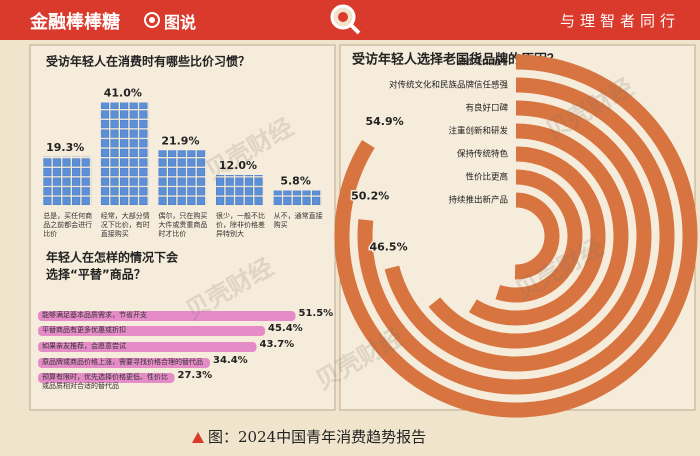  I want to click on category-label: 从不，通常直接购买, so click(298, 220).